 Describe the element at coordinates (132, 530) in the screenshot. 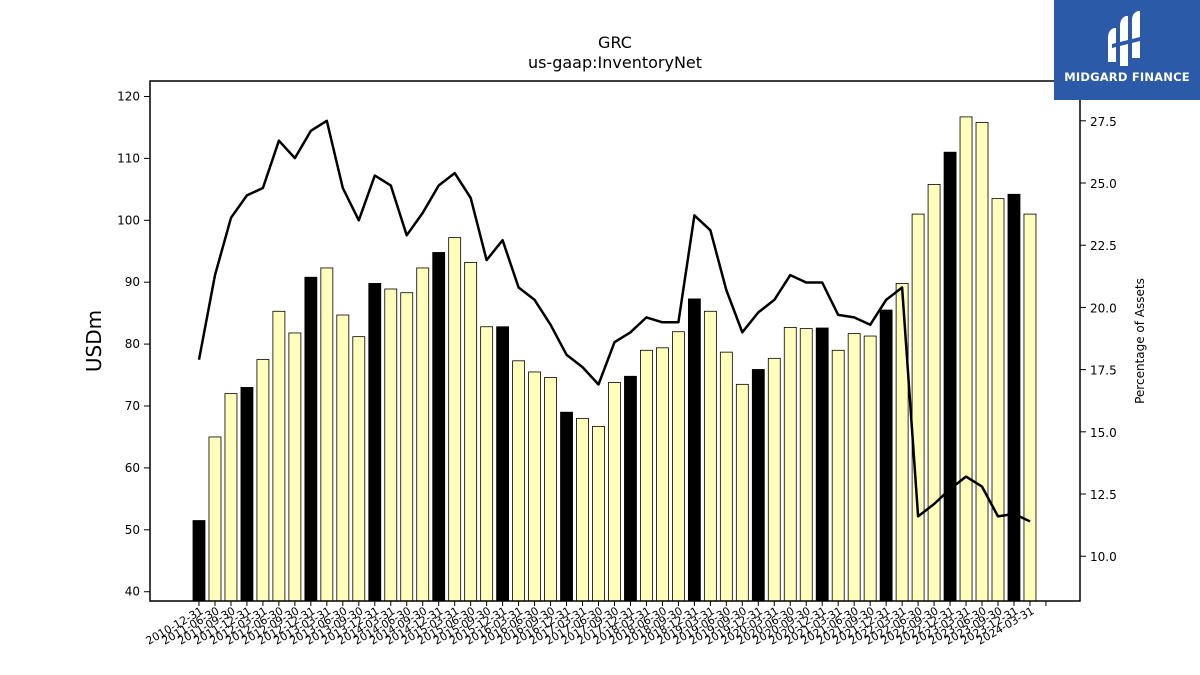

I see `y-tick-label: 50` at that location.